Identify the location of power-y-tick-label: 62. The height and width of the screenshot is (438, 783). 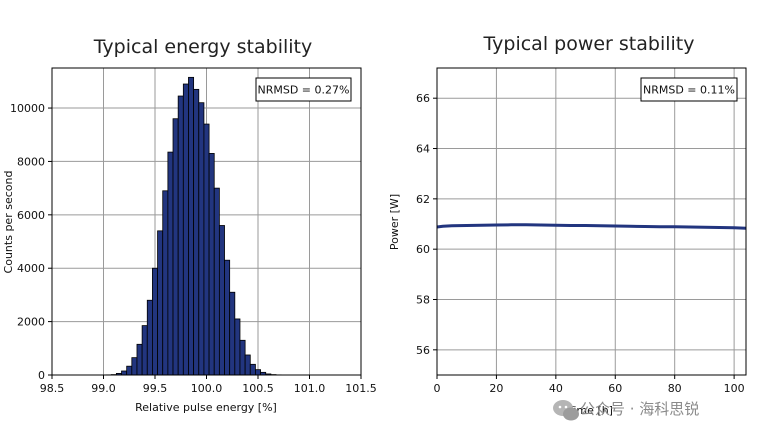
(423, 199).